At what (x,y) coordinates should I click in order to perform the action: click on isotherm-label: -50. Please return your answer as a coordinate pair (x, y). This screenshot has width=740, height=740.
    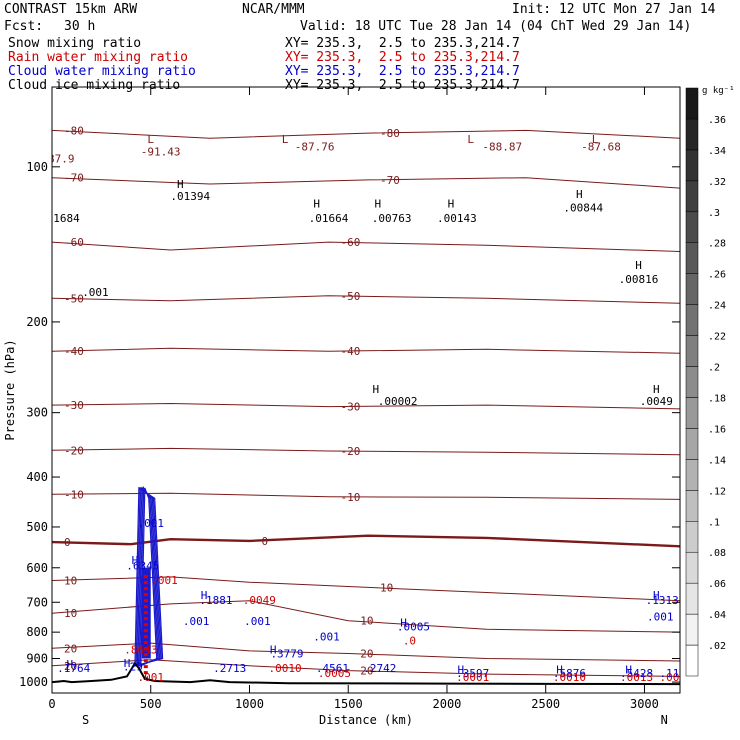
    Looking at the image, I should click on (74, 298).